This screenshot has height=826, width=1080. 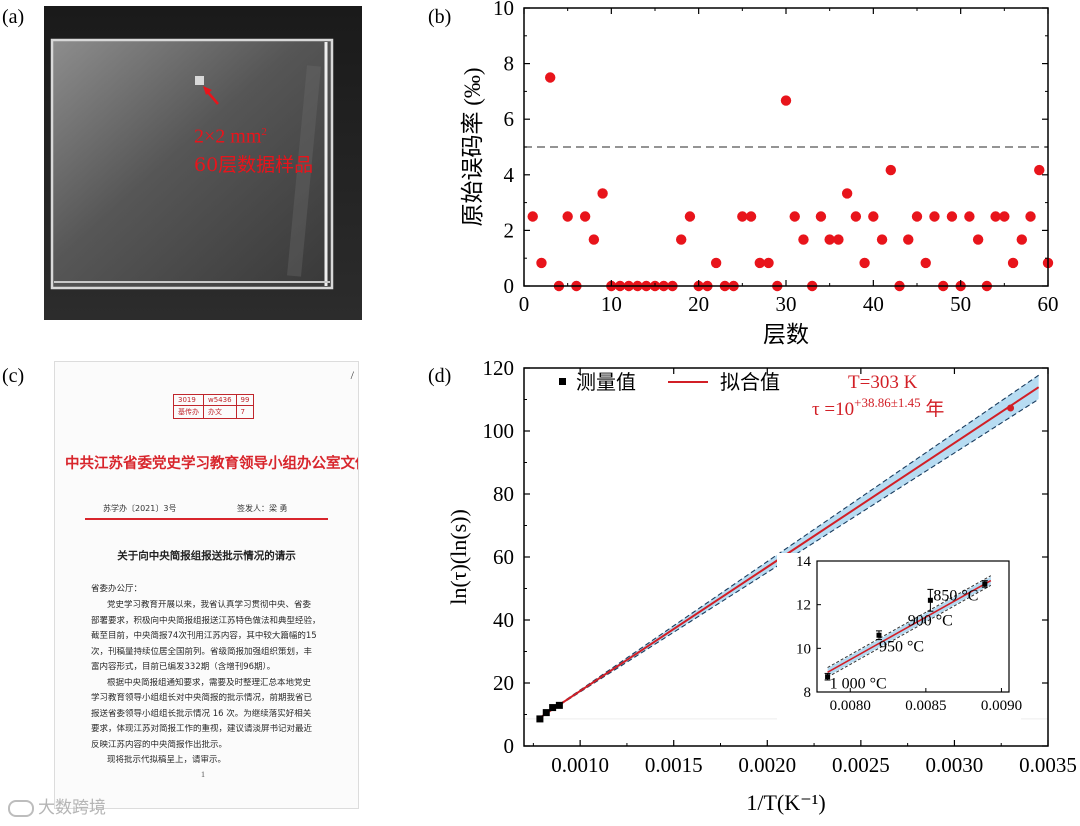 What do you see at coordinates (220, 412) in the screenshot?
I see `stamp-cell: 办文` at bounding box center [220, 412].